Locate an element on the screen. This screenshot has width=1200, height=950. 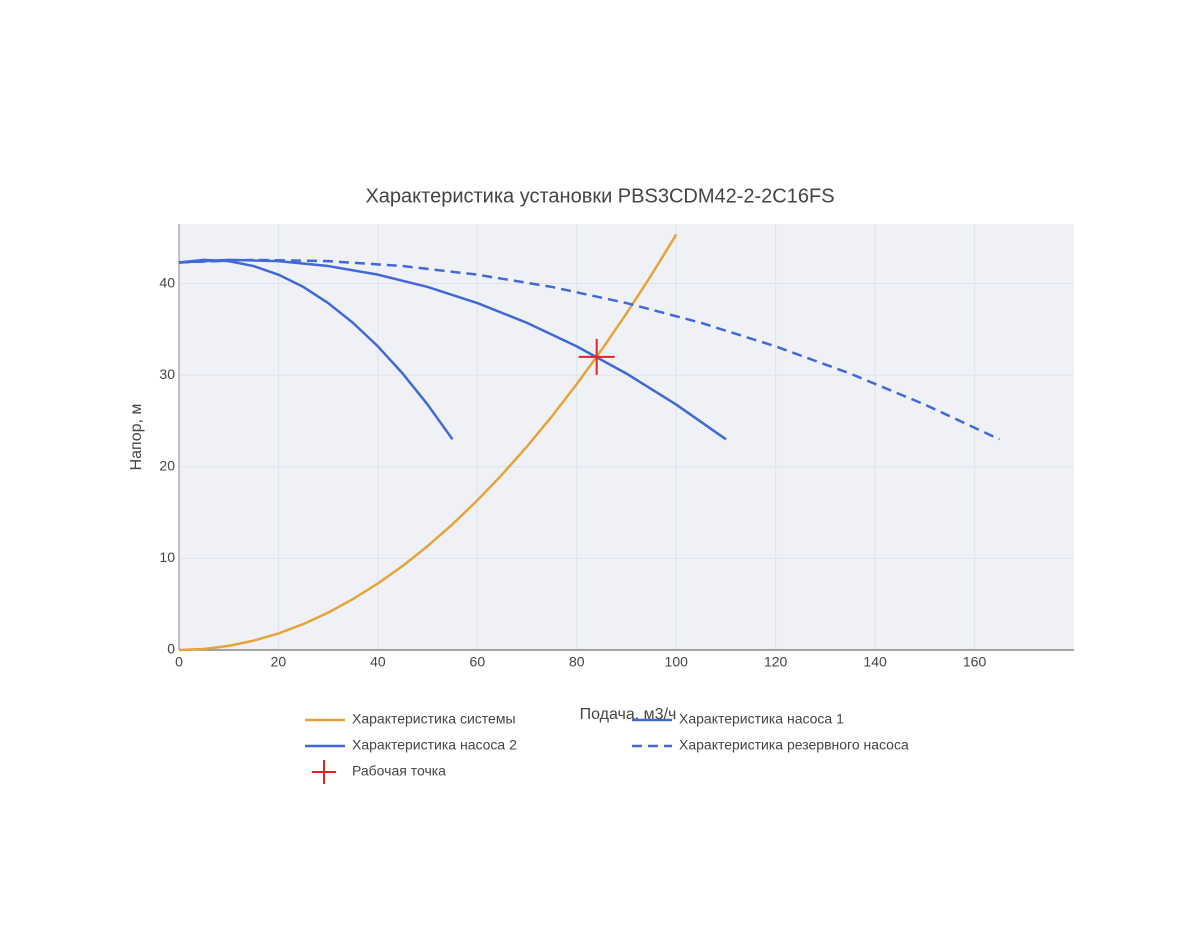
legend-label: Характеристика системы is located at coordinates (434, 719).